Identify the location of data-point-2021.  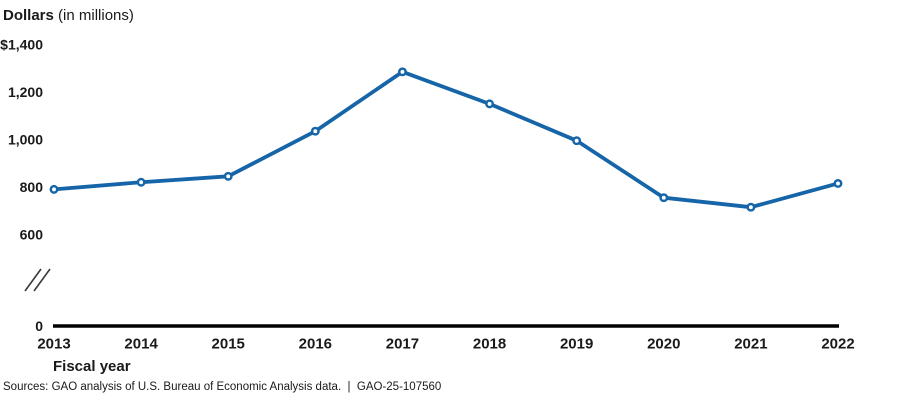
(751, 207).